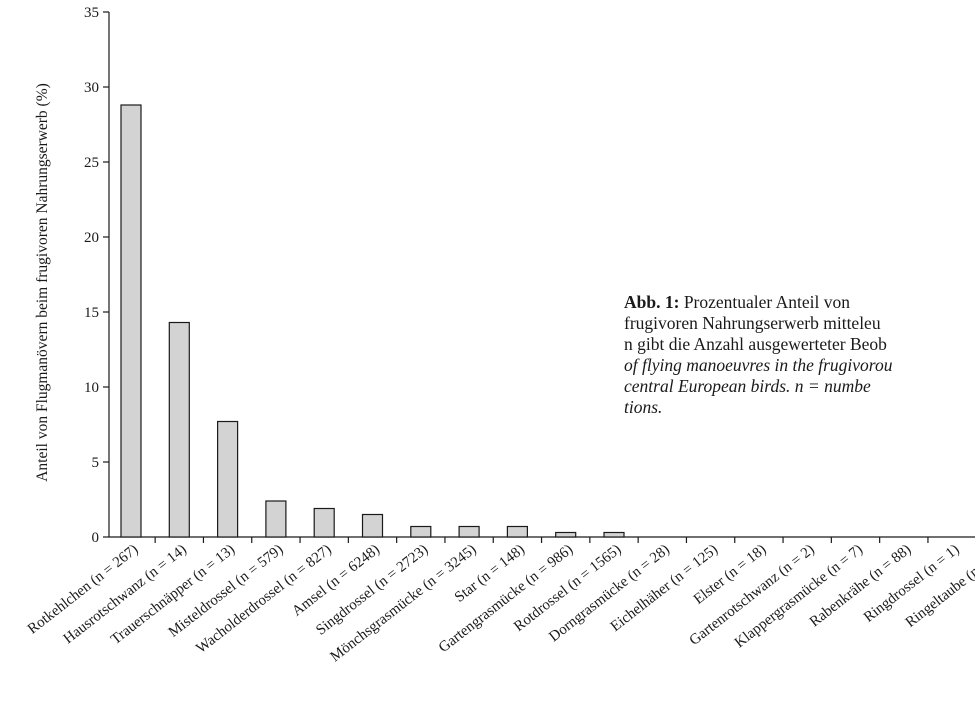  What do you see at coordinates (91, 238) in the screenshot?
I see `y-tick-label: 20` at bounding box center [91, 238].